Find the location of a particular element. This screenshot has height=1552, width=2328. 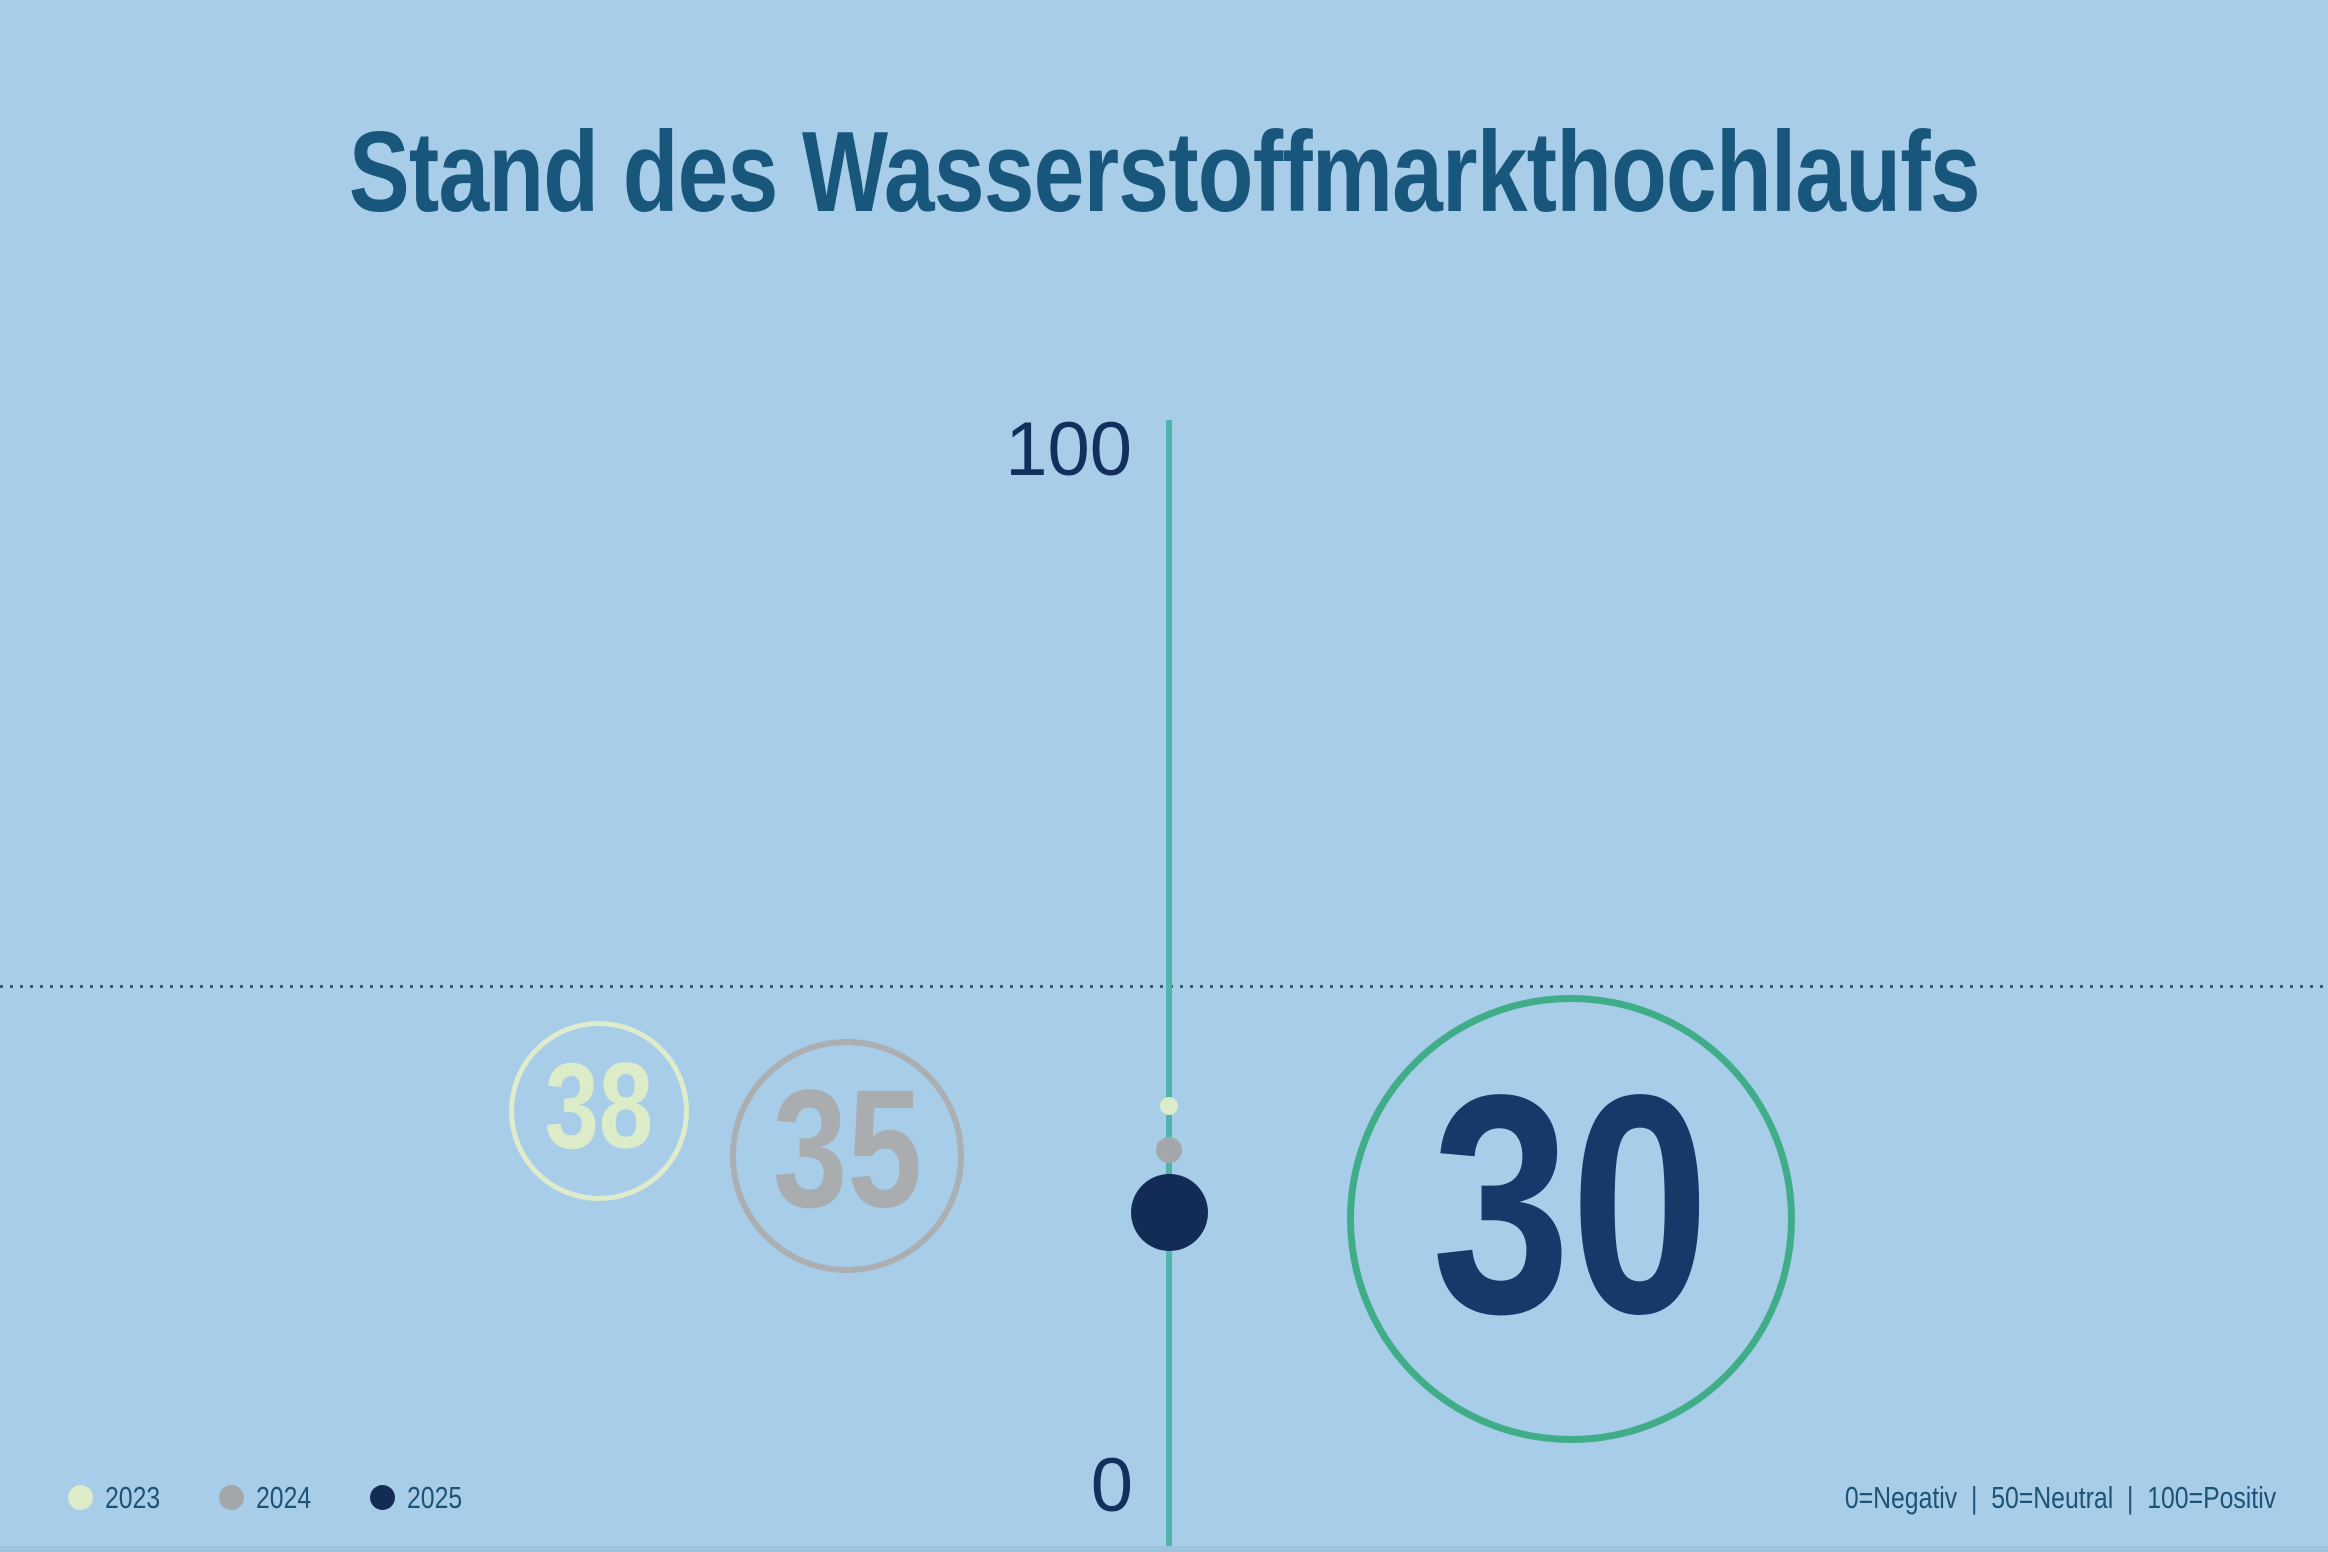

legend-dot-2025 is located at coordinates (382, 1497).